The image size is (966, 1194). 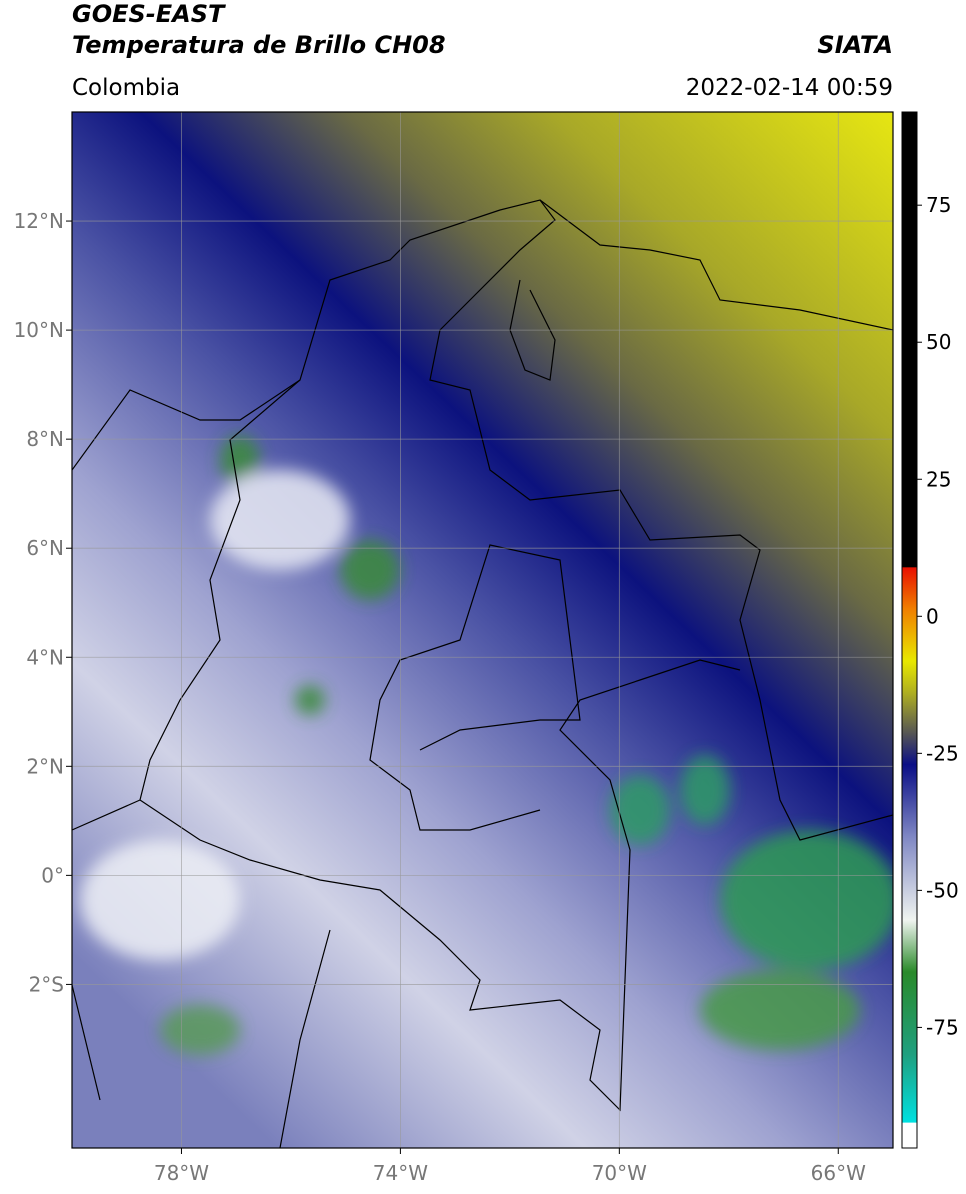 What do you see at coordinates (942, 890) in the screenshot?
I see `colorbar-tick-label: -50` at bounding box center [942, 890].